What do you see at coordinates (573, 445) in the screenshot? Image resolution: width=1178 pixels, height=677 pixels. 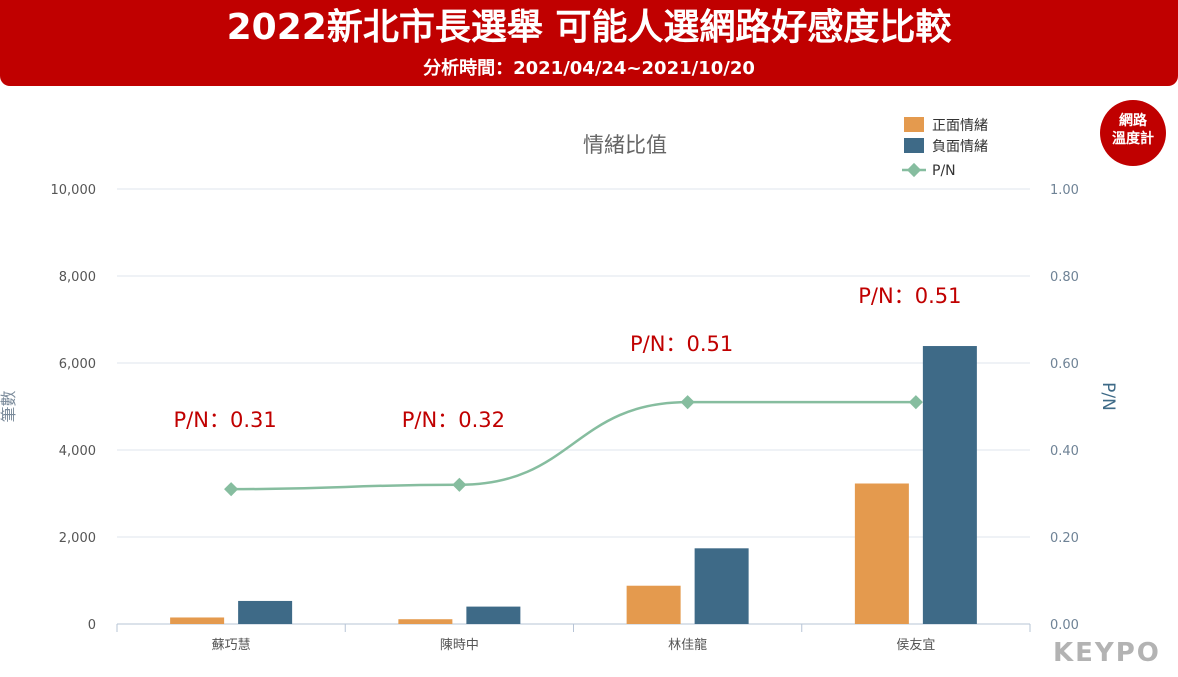 I see `pn-line` at bounding box center [573, 445].